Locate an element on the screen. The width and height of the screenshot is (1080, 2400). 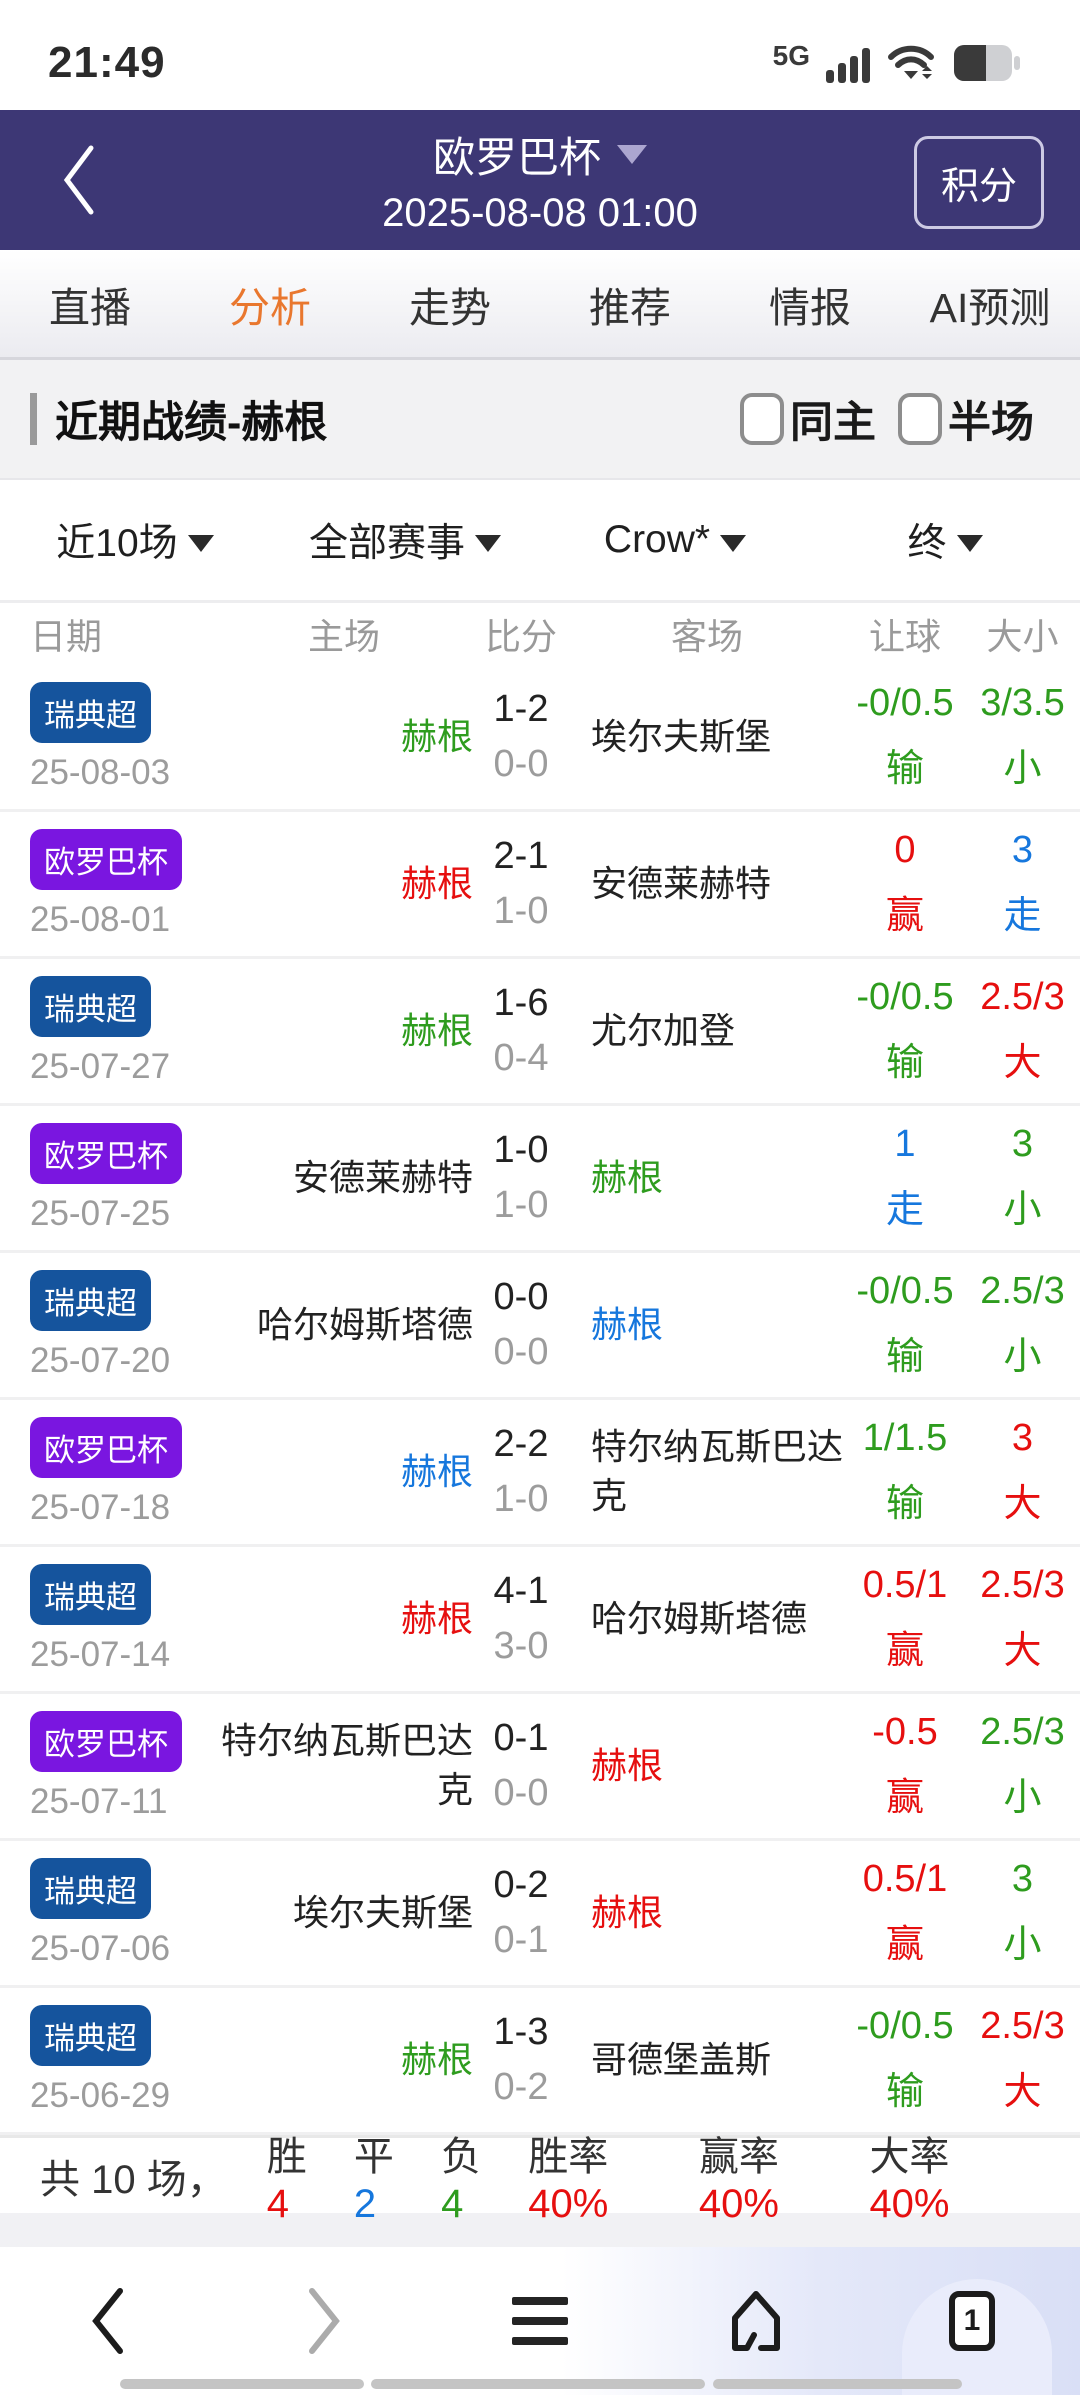
match-date: 25-07-20 is located at coordinates (100, 1360).